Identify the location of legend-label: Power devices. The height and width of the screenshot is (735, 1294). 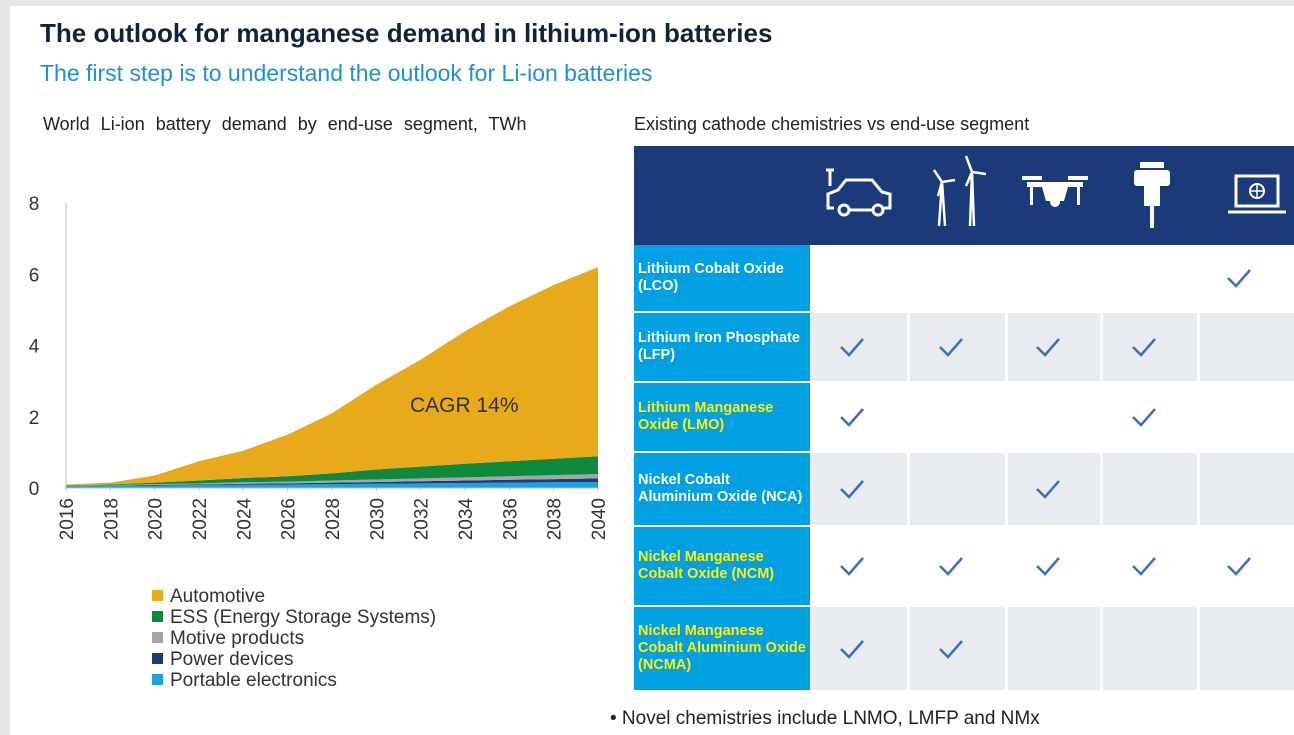
(232, 659).